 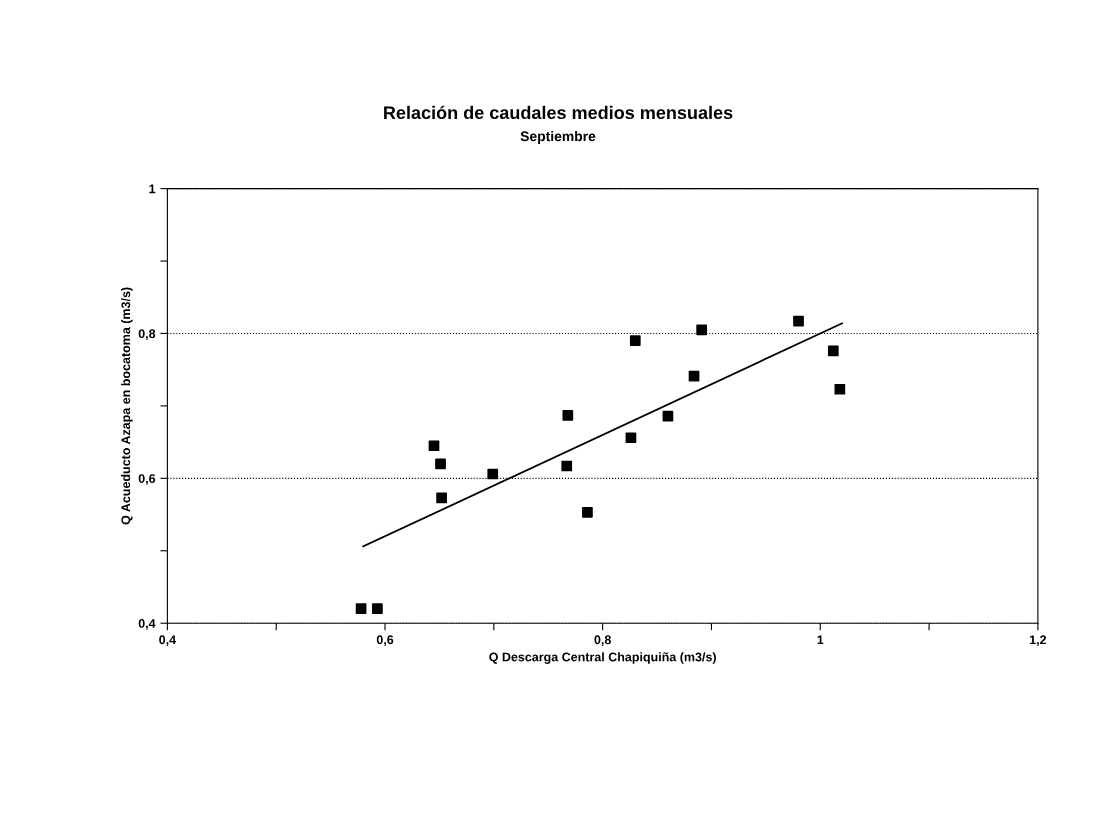 I want to click on x-axis-title: Q Descarga Central Chapiquiña (m3/s), so click(x=602, y=658).